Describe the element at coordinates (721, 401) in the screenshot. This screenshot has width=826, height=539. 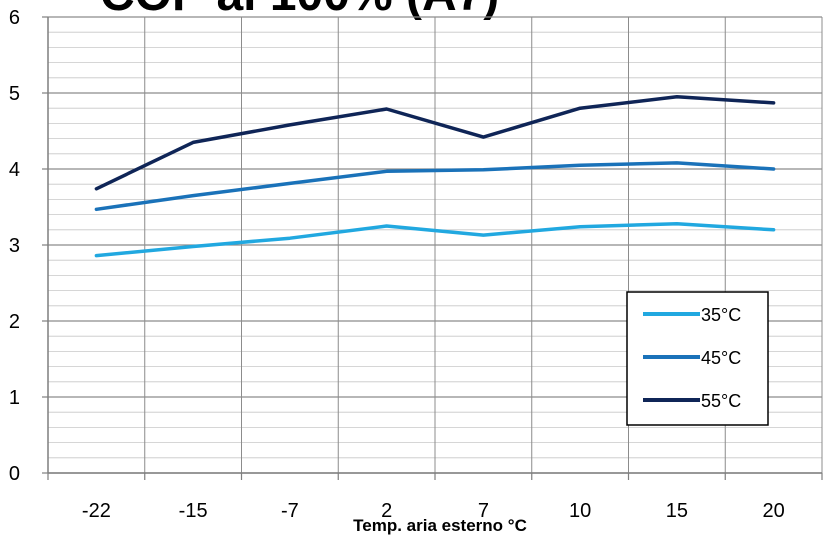
I see `legend-label: 55°C` at that location.